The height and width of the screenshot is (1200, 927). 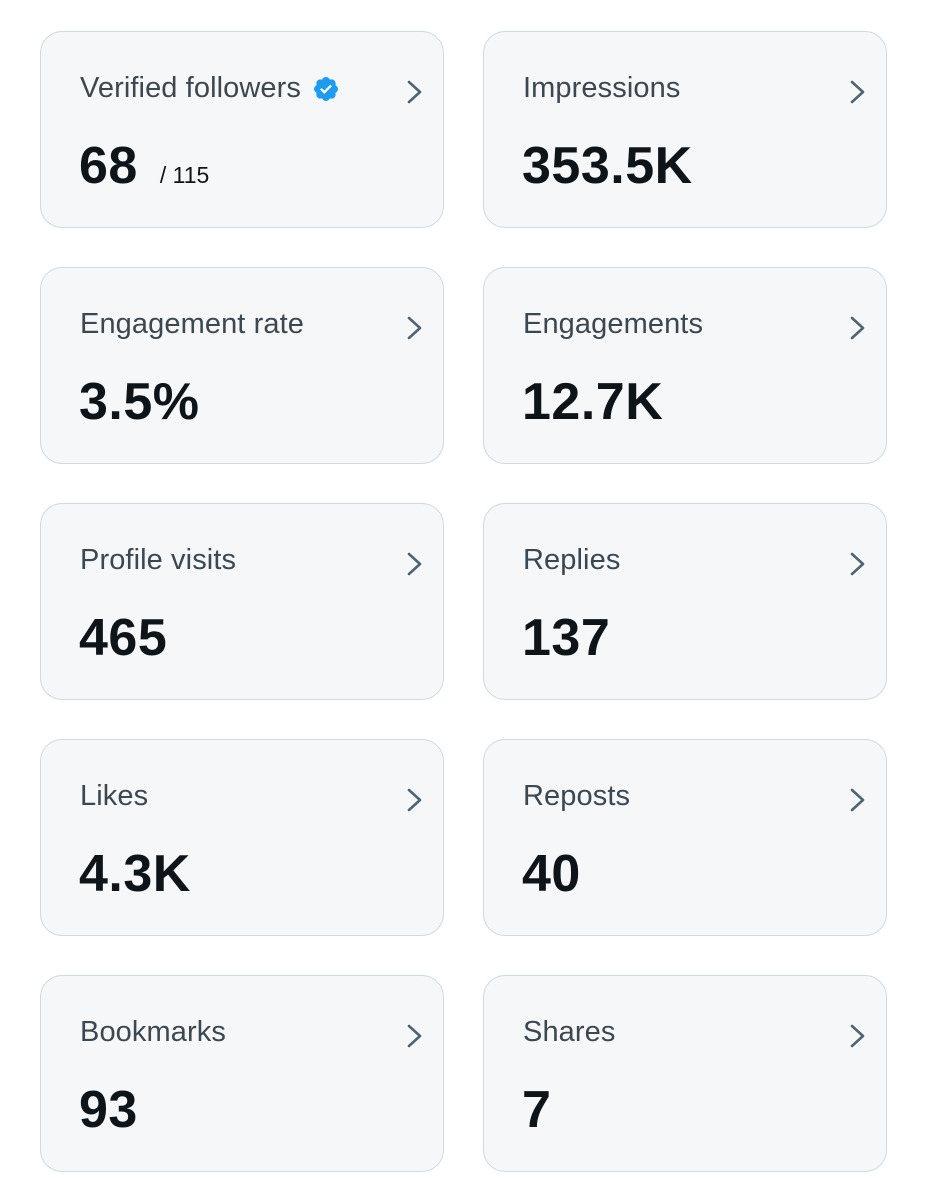 What do you see at coordinates (108, 1110) in the screenshot?
I see `metric-value-bookmarks: 93` at bounding box center [108, 1110].